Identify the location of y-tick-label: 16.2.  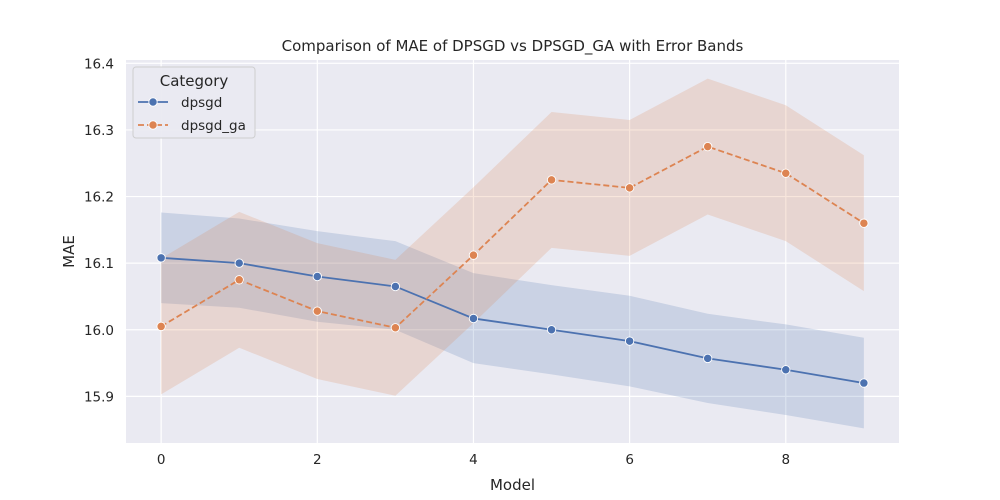
(99, 198).